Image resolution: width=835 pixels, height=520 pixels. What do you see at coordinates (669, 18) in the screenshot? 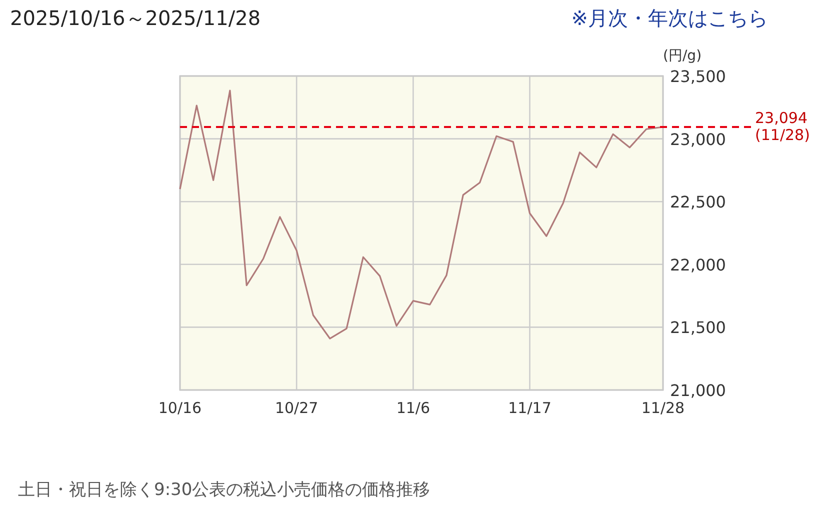
I see `text: ※月次・年次はこちら` at bounding box center [669, 18].